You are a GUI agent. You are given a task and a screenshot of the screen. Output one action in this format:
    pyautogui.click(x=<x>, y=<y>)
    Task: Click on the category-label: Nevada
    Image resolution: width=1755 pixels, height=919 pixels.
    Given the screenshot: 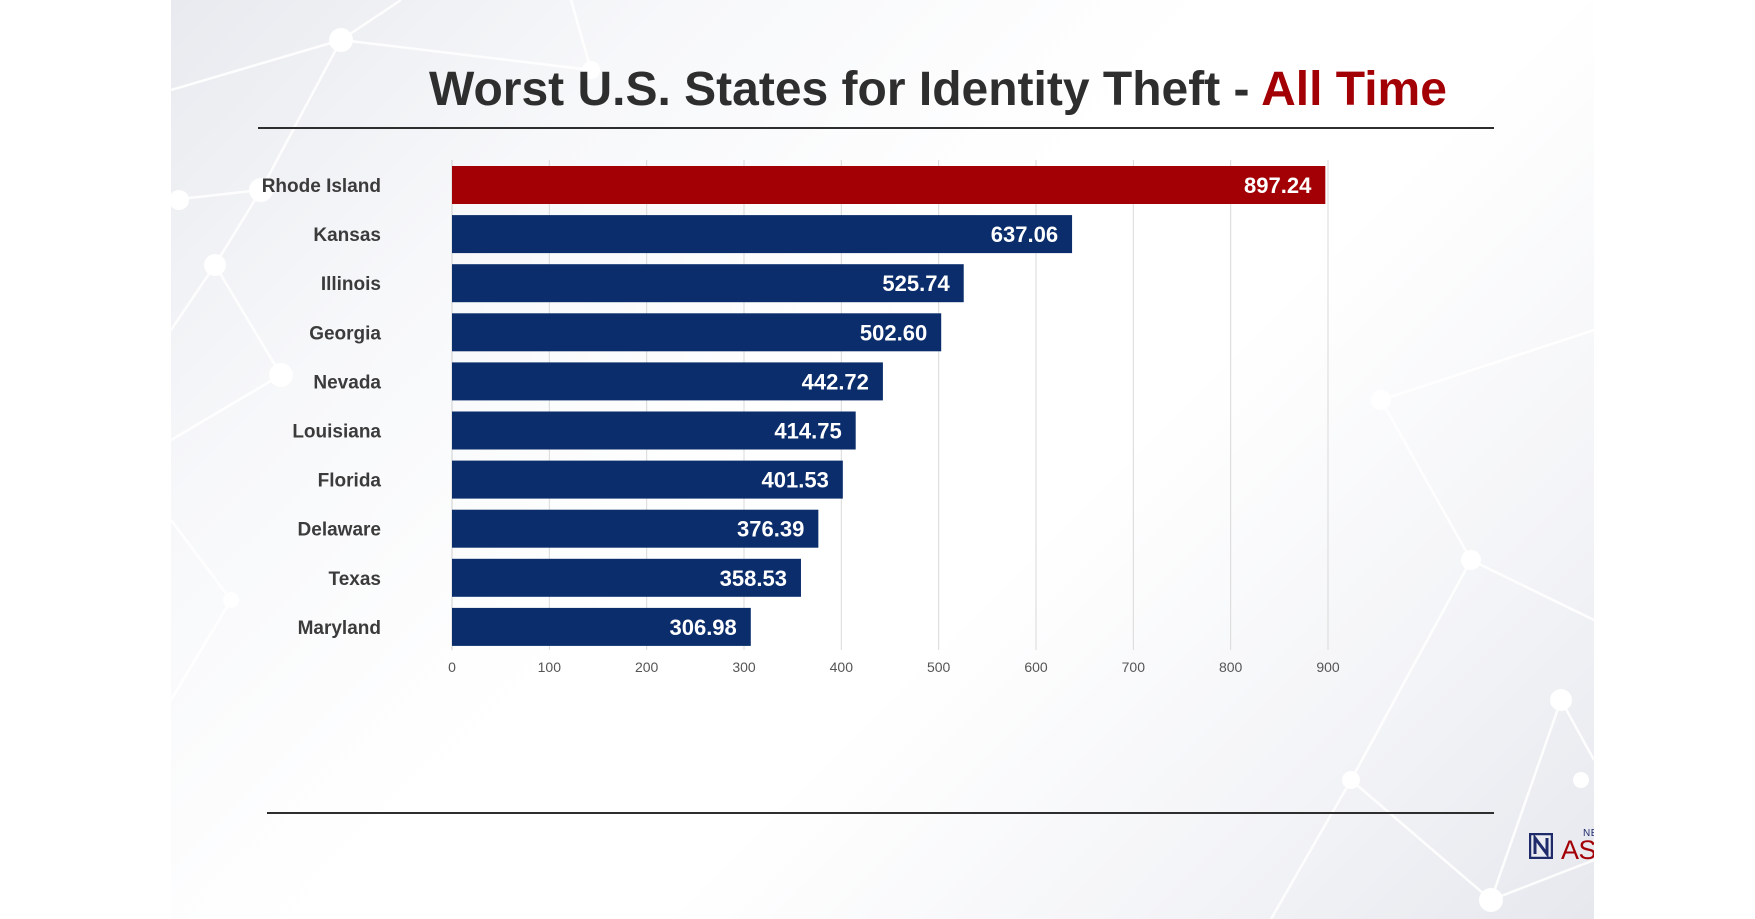 What is the action you would take?
    pyautogui.click(x=347, y=382)
    